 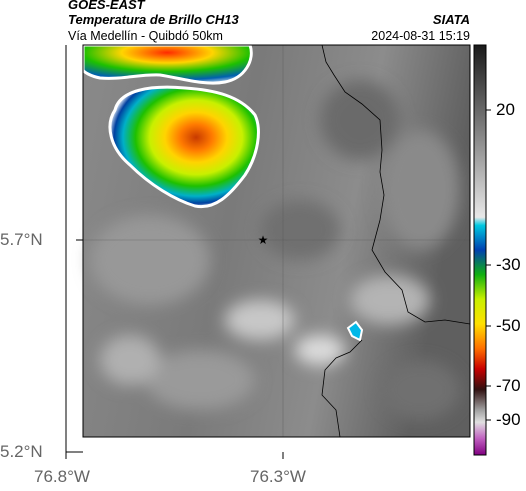 What do you see at coordinates (355, 331) in the screenshot?
I see `cold-spot` at bounding box center [355, 331].